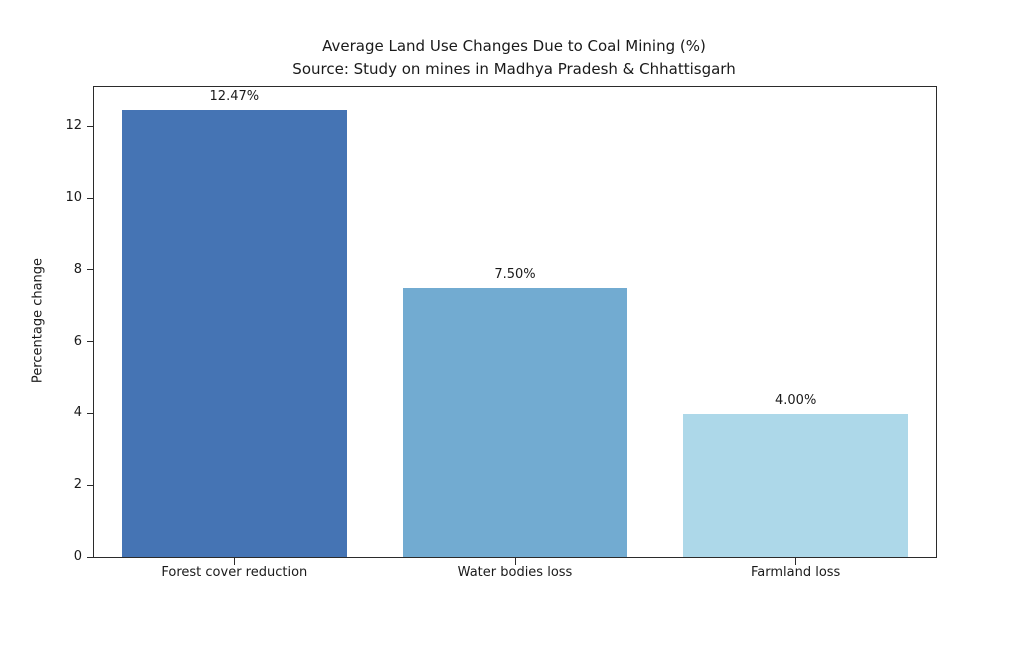 The width and height of the screenshot is (1024, 645). I want to click on y-tick-label: 6, so click(77, 341).